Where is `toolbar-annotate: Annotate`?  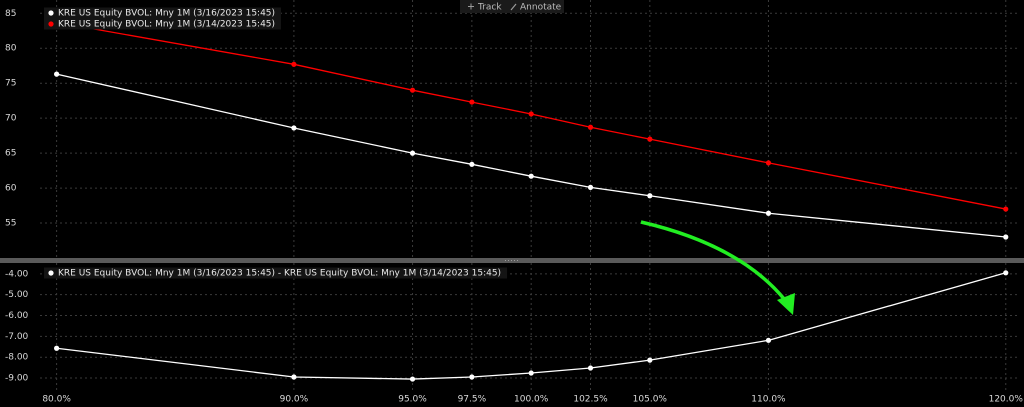 toolbar-annotate: Annotate is located at coordinates (541, 8).